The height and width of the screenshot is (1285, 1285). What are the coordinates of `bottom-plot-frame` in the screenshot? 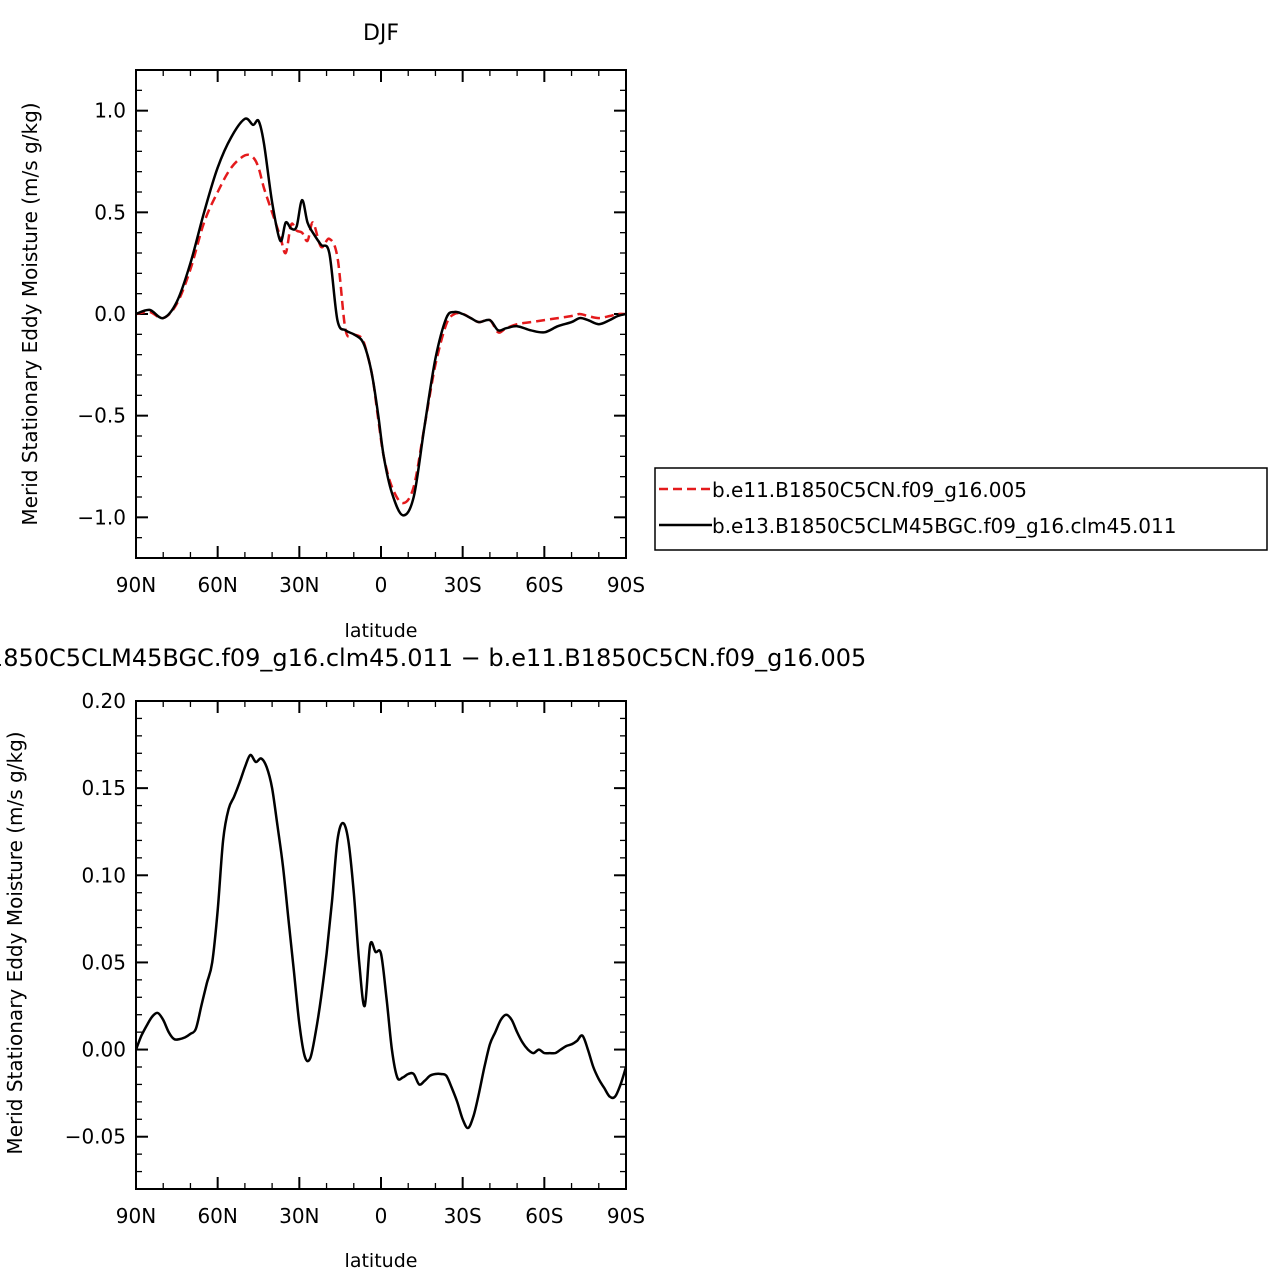 It's located at (381, 945).